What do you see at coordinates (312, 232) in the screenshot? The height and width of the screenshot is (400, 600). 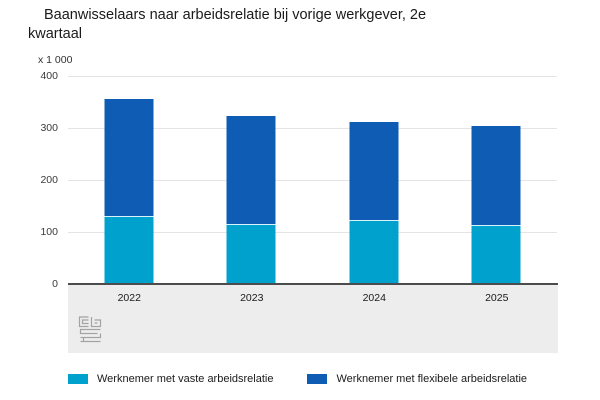 I see `gridline-y100` at bounding box center [312, 232].